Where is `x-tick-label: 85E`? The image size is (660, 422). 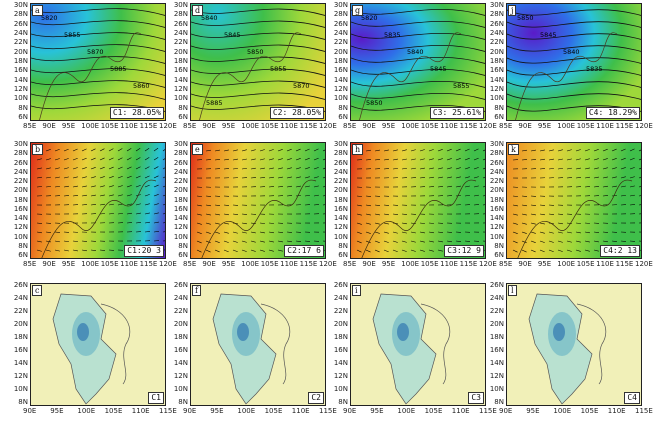
x-tick-label: 85E is located at coordinates (506, 264).